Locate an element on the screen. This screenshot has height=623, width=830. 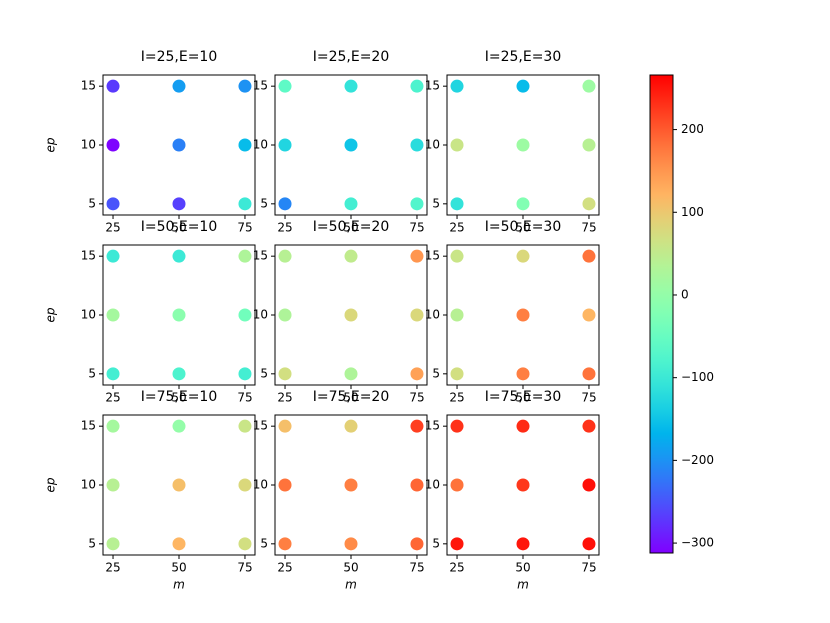
colorbar-tick-label: −300 is located at coordinates (697, 543).